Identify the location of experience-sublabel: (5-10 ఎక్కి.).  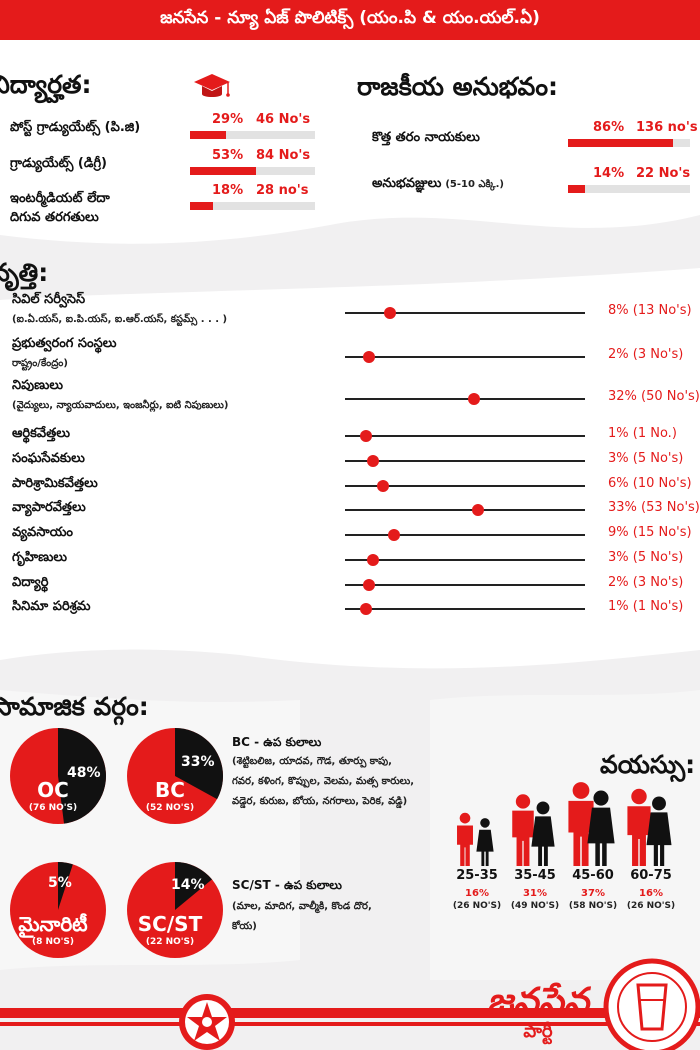
(474, 184).